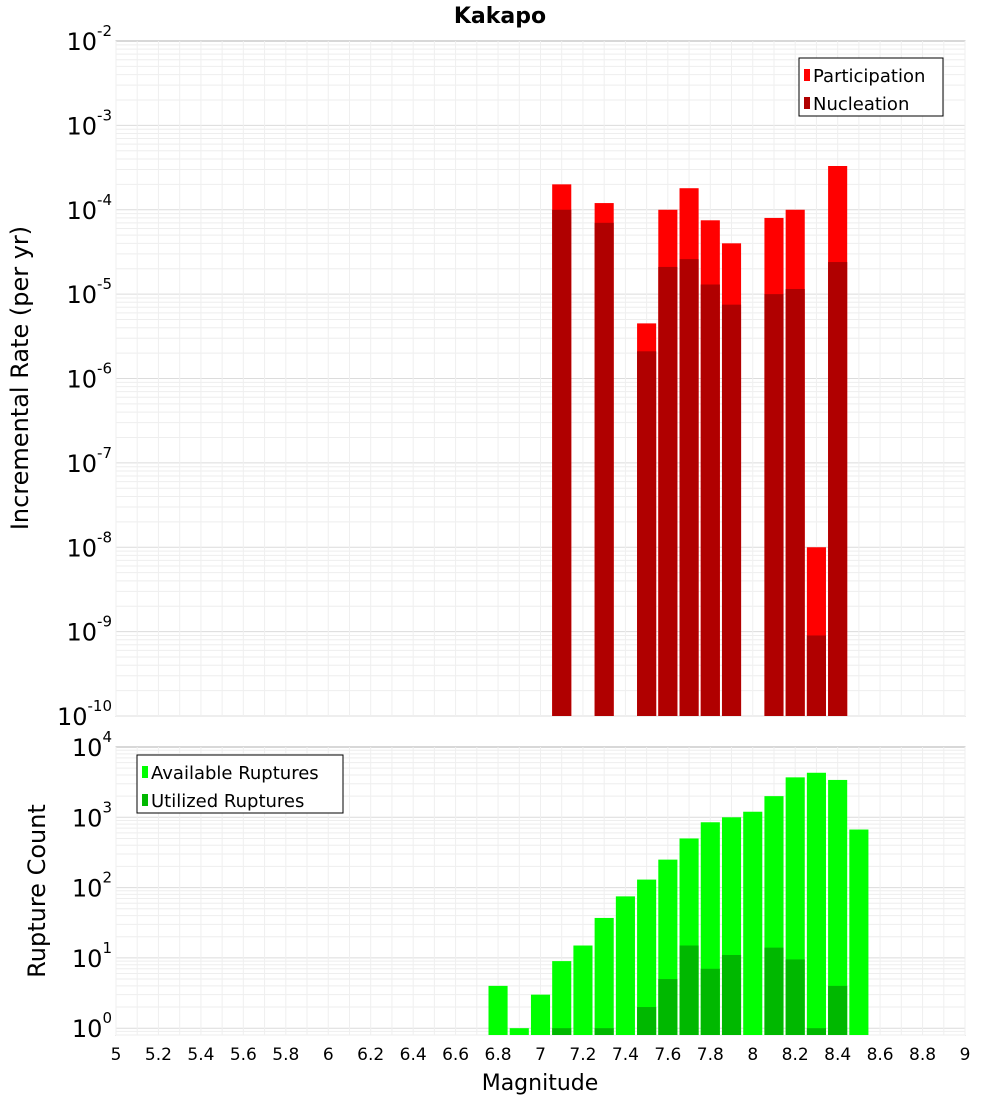 The height and width of the screenshot is (1100, 1000). What do you see at coordinates (37, 891) in the screenshot?
I see `count-y-axis-label: Rupture Count` at bounding box center [37, 891].